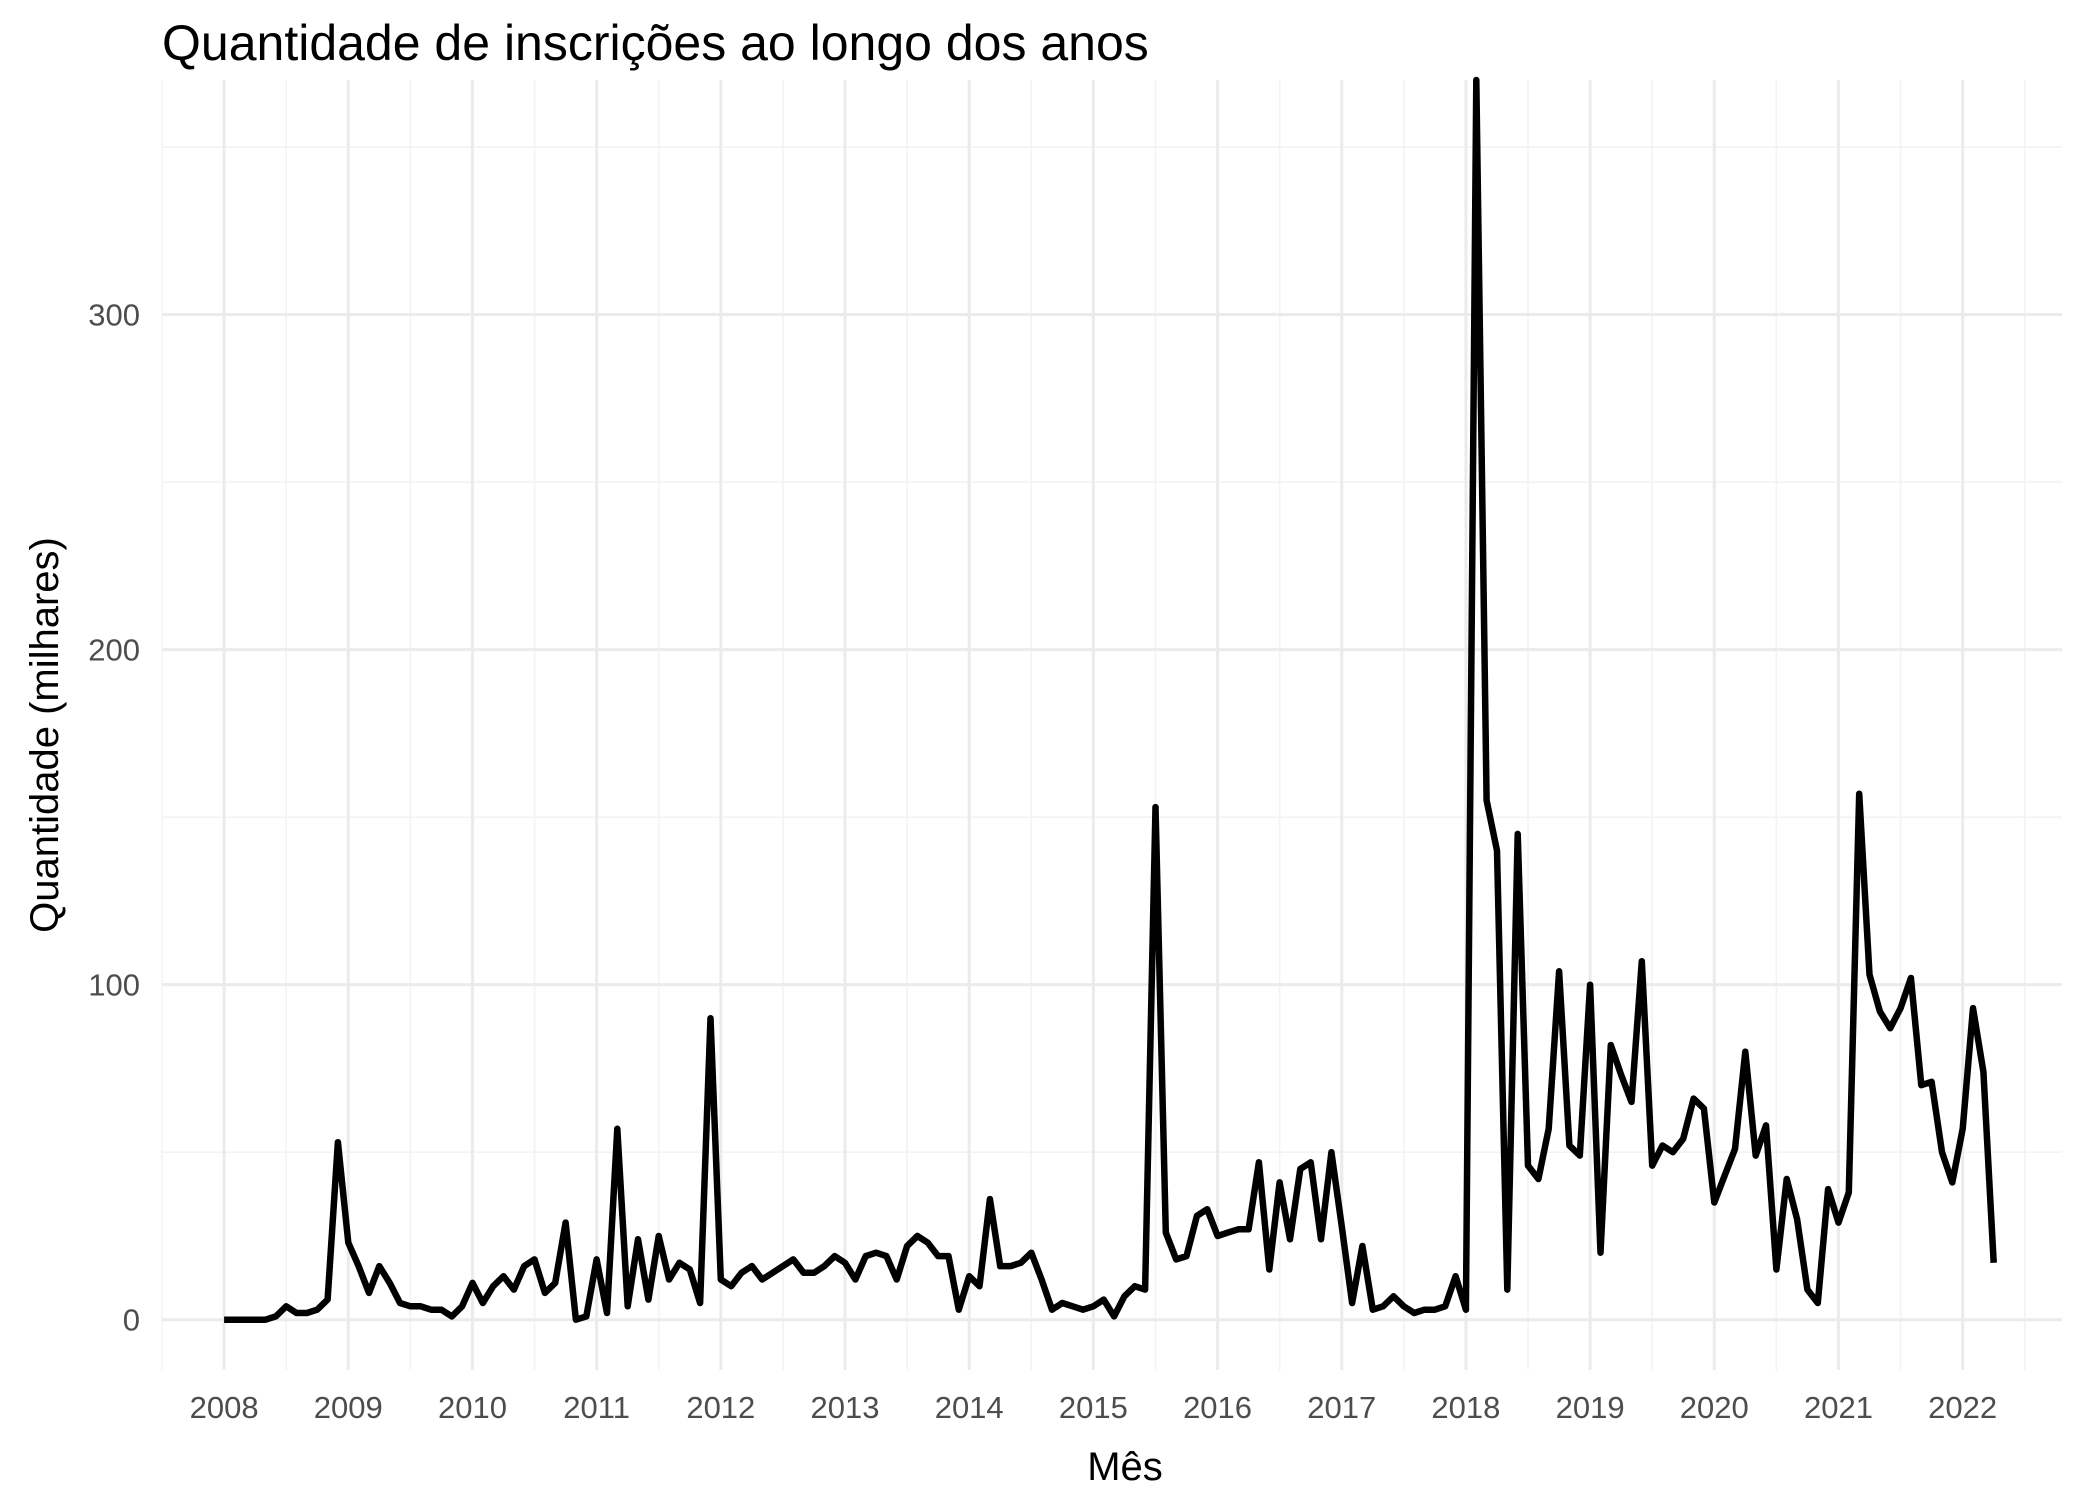 The width and height of the screenshot is (2100, 1500). Describe the element at coordinates (1838, 1407) in the screenshot. I see `x-tick-label: 2021` at that location.